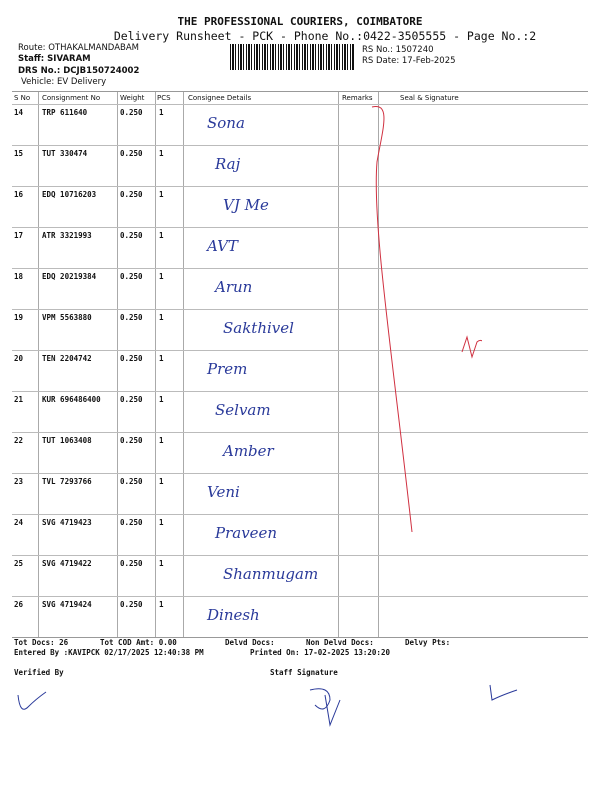 The height and width of the screenshot is (800, 600). I want to click on serial-number: 22, so click(19, 440).